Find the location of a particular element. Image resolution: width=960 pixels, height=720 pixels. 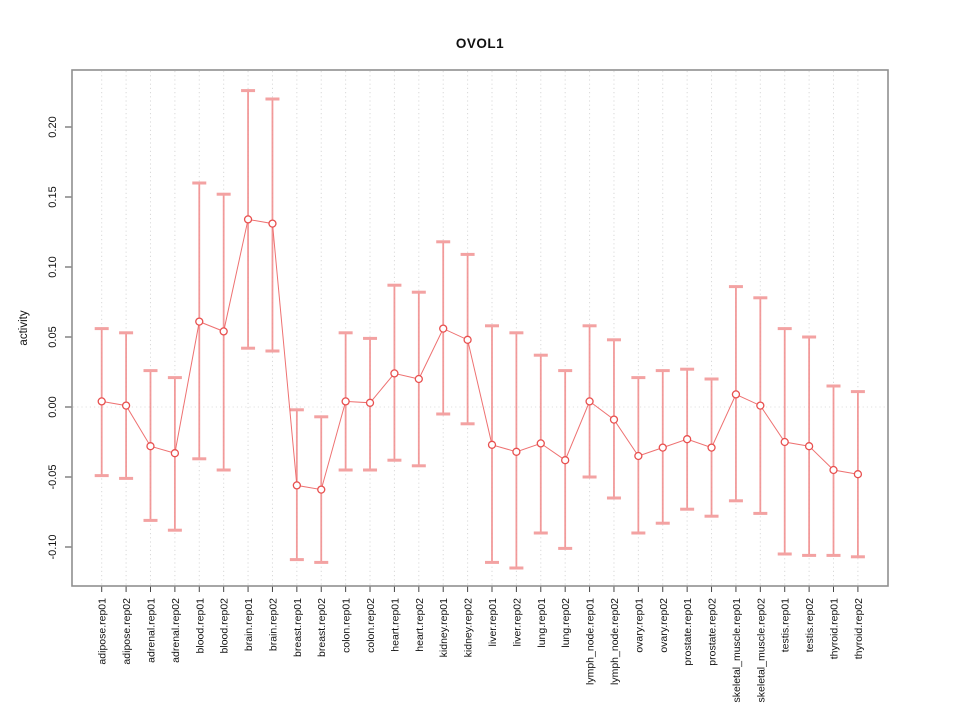

x-tick-label: lung.rep02 is located at coordinates (566, 623).